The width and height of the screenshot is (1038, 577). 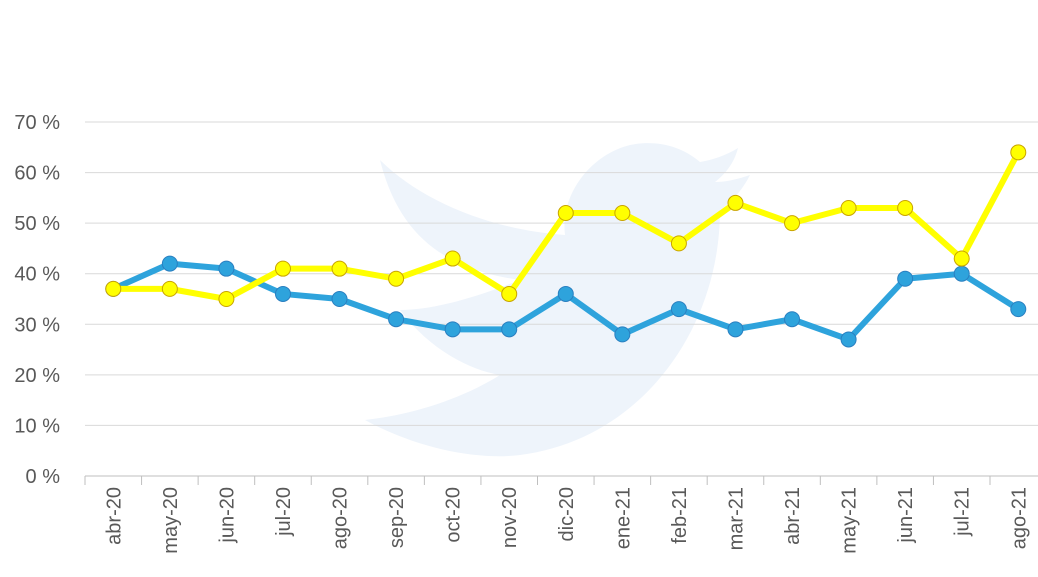 What do you see at coordinates (397, 517) in the screenshot?
I see `x-tick-label: sep-20` at bounding box center [397, 517].